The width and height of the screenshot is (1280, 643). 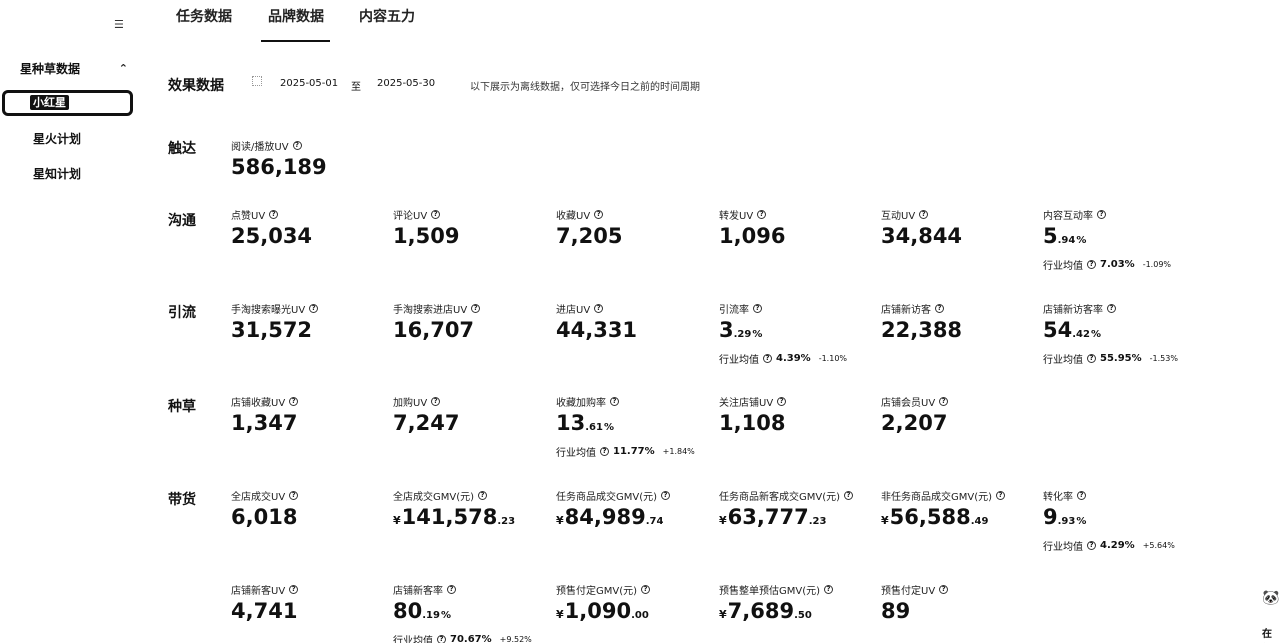 I want to click on metric-value-integer: 7,205, so click(x=589, y=236).